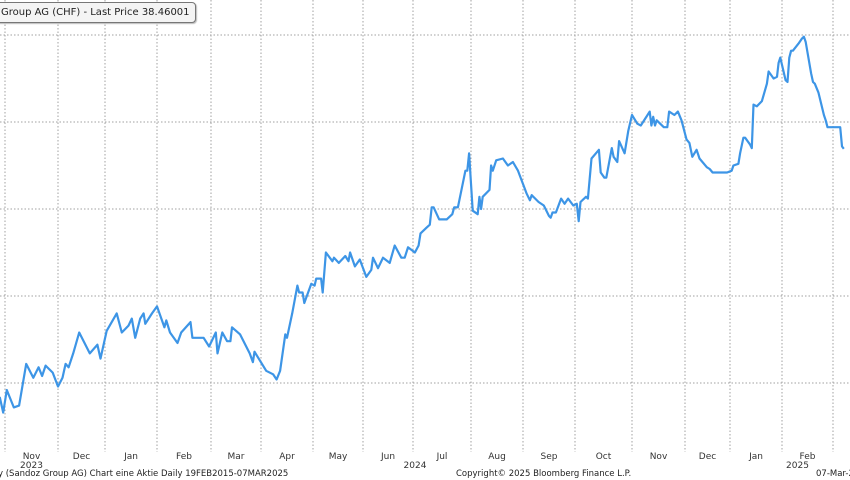 The height and width of the screenshot is (480, 850). I want to click on x-tick-label: May, so click(338, 457).